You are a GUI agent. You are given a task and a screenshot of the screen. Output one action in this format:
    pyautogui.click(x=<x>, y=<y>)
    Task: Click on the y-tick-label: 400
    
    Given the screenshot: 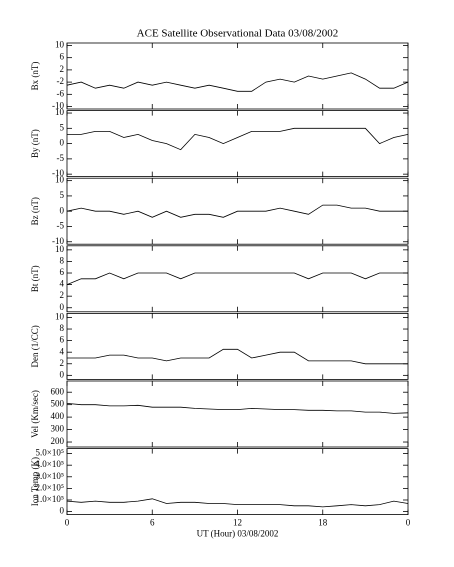 What is the action you would take?
    pyautogui.click(x=58, y=416)
    